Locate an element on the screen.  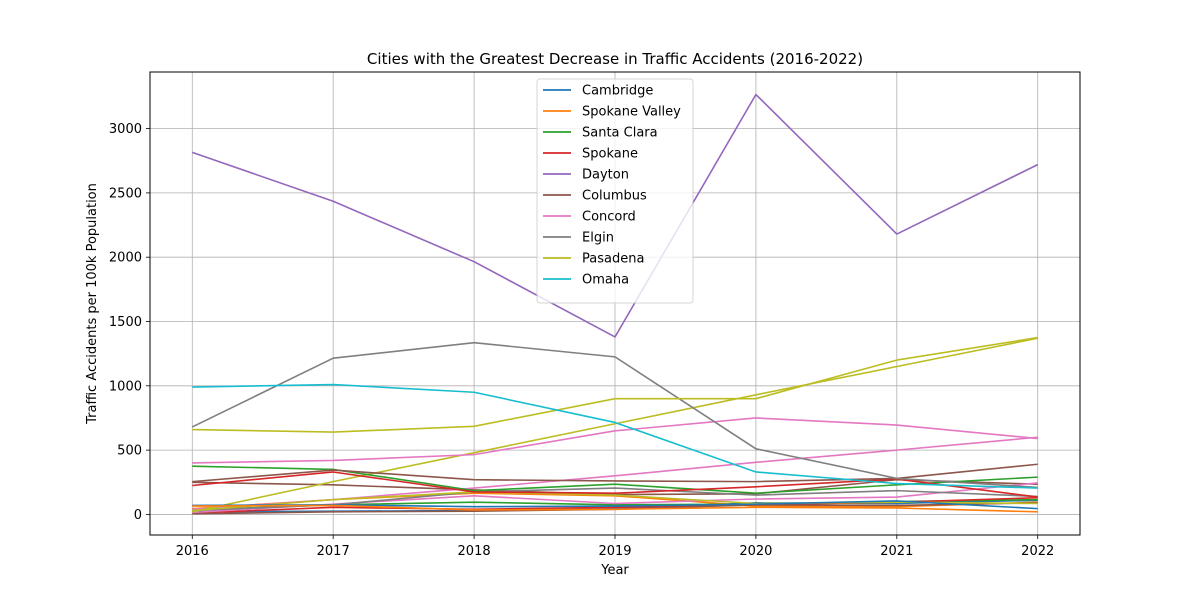
series-line-omaha is located at coordinates (615, 436).